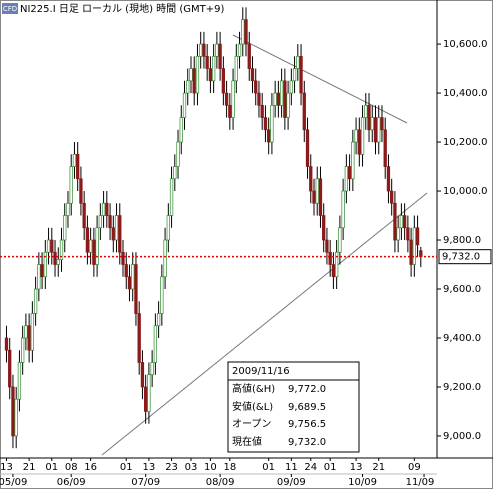  Describe the element at coordinates (462, 338) in the screenshot. I see `y-tick-label: 9,400.0` at that location.